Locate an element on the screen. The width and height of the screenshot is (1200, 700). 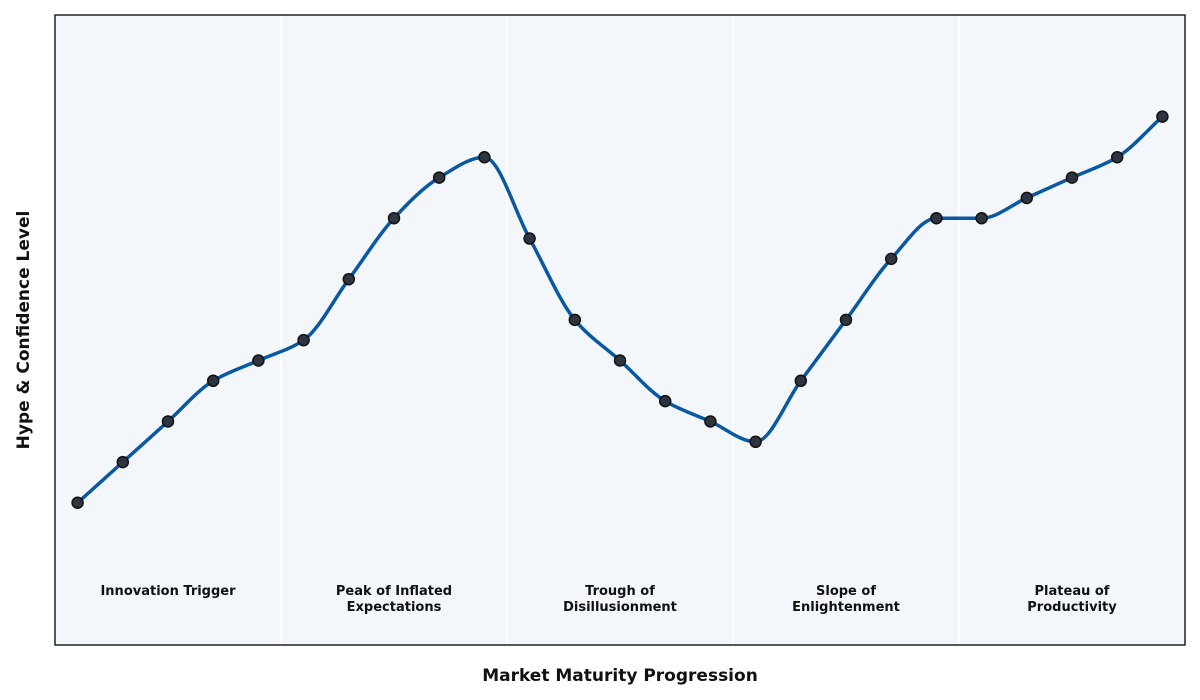
phase-label-line: Peak of Inflated is located at coordinates (394, 591).